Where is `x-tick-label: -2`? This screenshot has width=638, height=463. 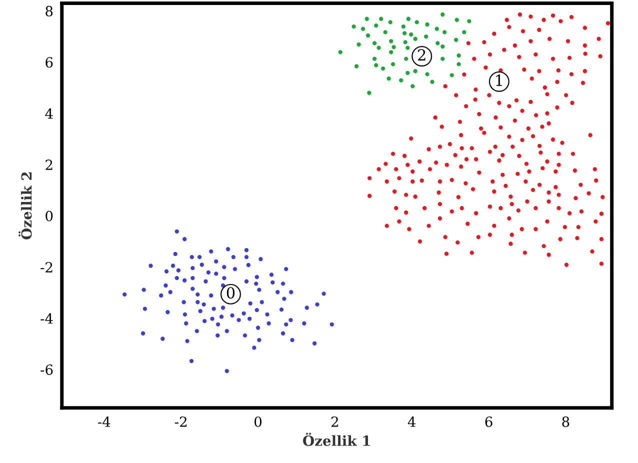 x-tick-label: -2 is located at coordinates (180, 421).